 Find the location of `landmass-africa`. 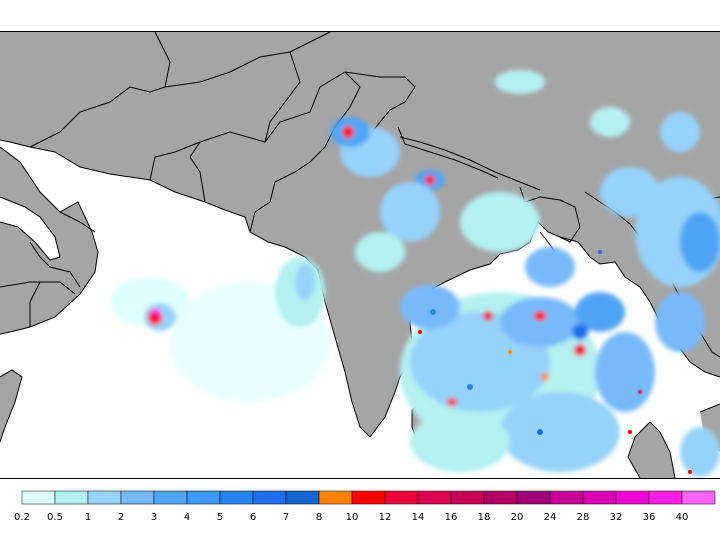

landmass-africa is located at coordinates (11, 406).